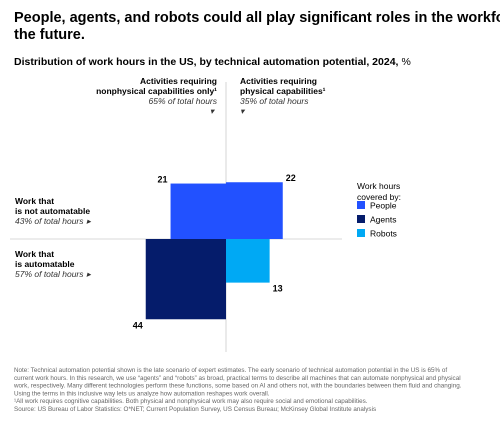 The width and height of the screenshot is (500, 424). I want to click on column-share: 65% of total hours, so click(182, 101).